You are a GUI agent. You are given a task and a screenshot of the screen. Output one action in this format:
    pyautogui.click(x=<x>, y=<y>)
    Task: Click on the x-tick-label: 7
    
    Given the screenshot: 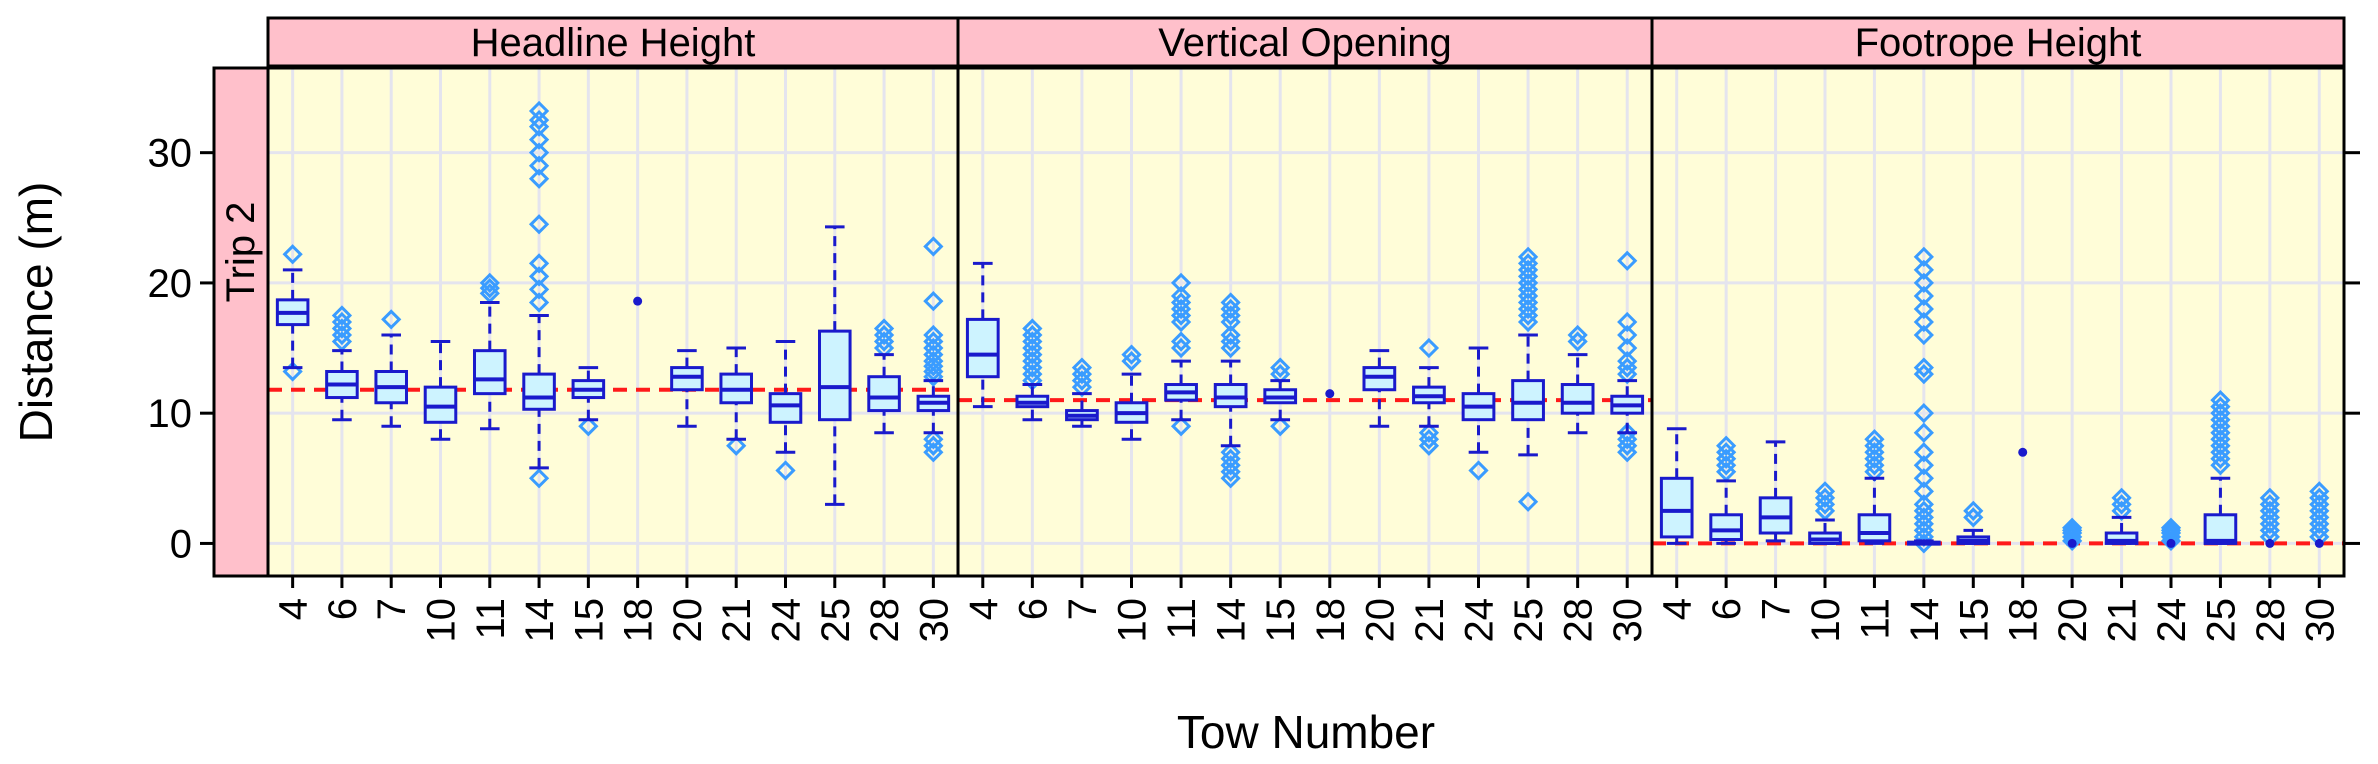 What is the action you would take?
    pyautogui.click(x=1777, y=609)
    